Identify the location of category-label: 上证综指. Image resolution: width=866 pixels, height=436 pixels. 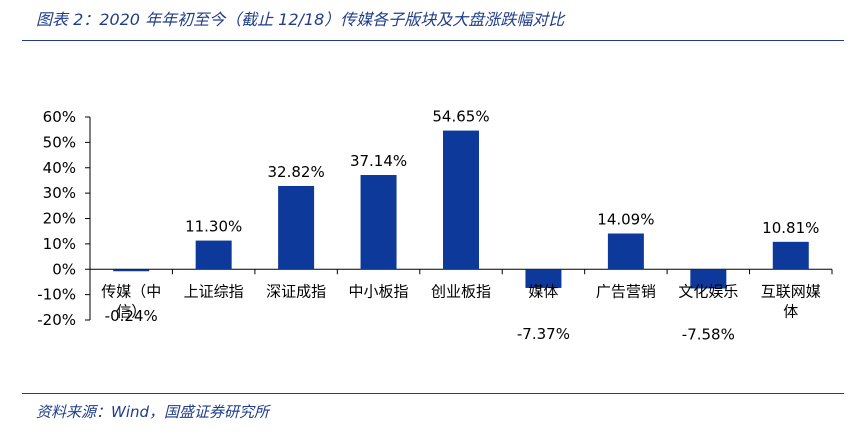
(214, 291).